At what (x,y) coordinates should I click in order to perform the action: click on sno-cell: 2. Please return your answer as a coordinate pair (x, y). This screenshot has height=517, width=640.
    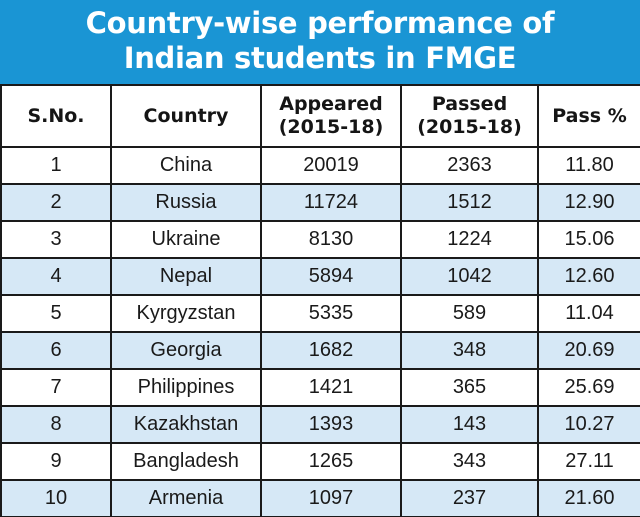
    Looking at the image, I should click on (56, 202).